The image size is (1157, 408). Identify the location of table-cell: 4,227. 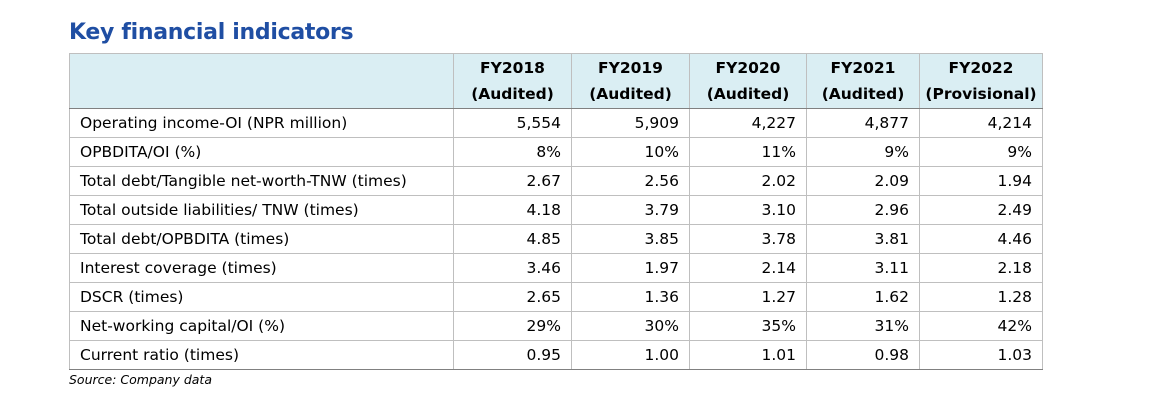
(748, 123).